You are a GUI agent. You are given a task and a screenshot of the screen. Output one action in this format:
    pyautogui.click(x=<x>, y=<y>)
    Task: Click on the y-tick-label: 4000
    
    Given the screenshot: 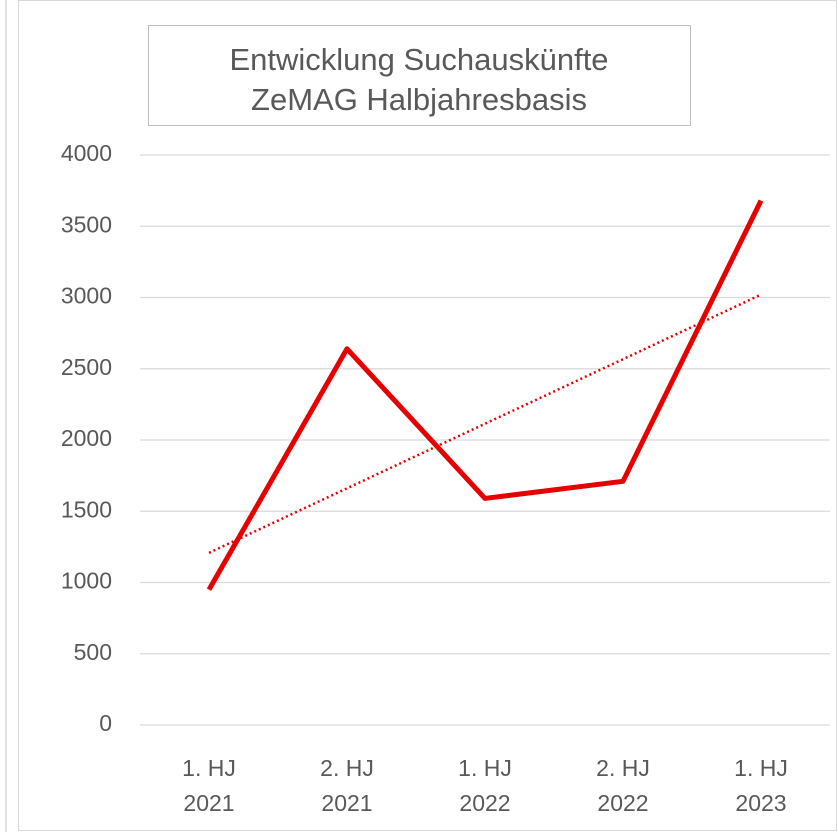 What is the action you would take?
    pyautogui.click(x=86, y=153)
    